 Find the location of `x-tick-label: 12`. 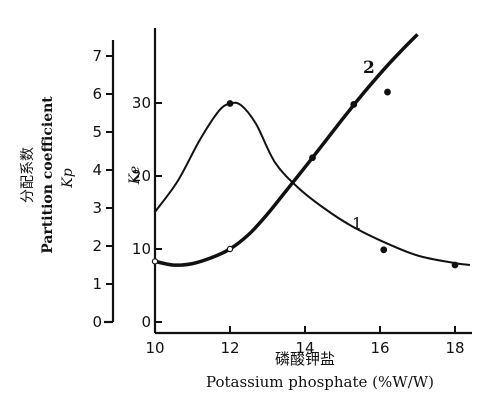

x-tick-label: 12 is located at coordinates (229, 348).